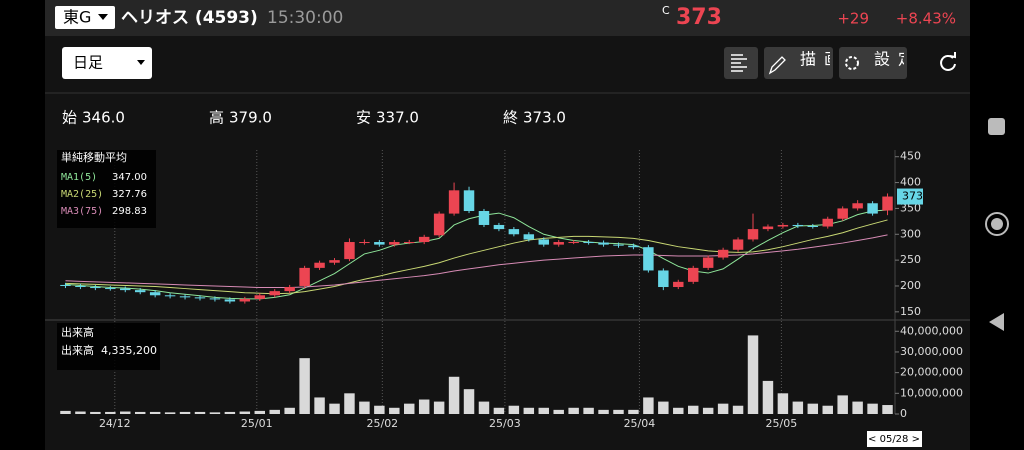  Describe the element at coordinates (948, 63) in the screenshot. I see `reload-icon` at that location.